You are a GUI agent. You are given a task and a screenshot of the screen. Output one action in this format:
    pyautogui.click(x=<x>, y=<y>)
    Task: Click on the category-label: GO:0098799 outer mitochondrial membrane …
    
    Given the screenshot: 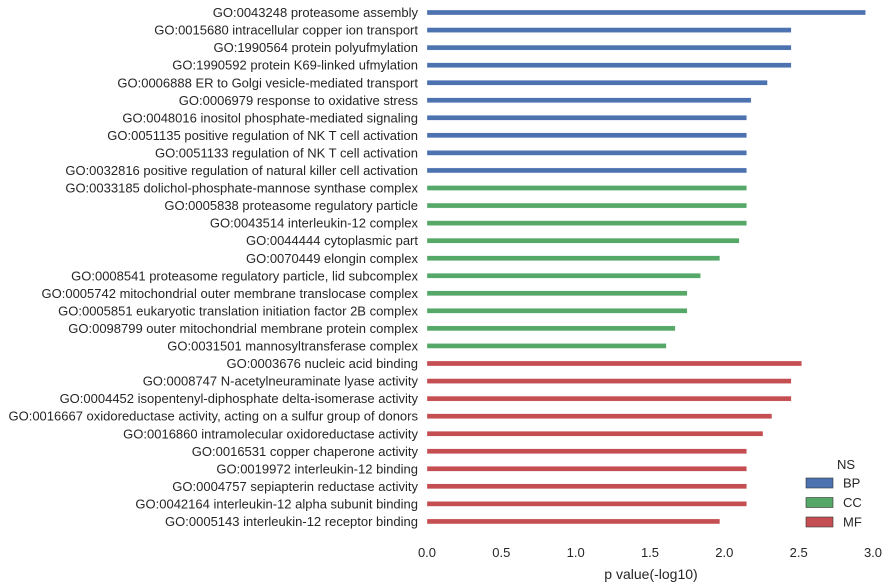 What is the action you would take?
    pyautogui.click(x=243, y=328)
    